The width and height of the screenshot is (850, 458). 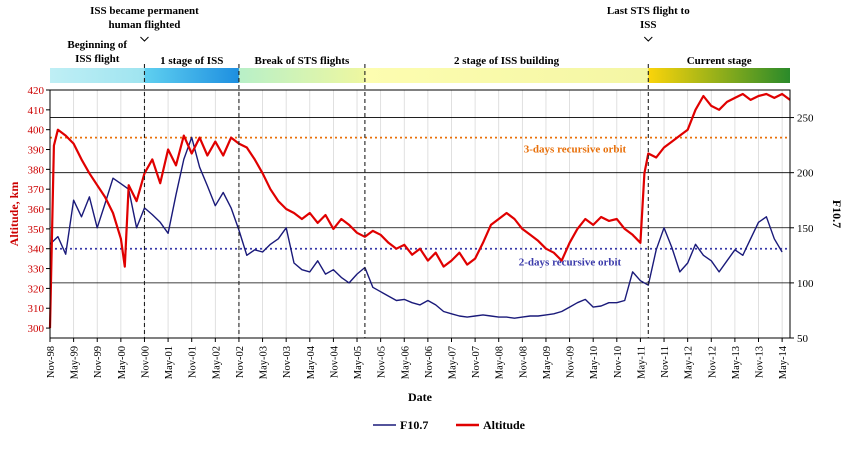 What do you see at coordinates (805, 284) in the screenshot?
I see `y-right-tick-label: 100` at bounding box center [805, 284].